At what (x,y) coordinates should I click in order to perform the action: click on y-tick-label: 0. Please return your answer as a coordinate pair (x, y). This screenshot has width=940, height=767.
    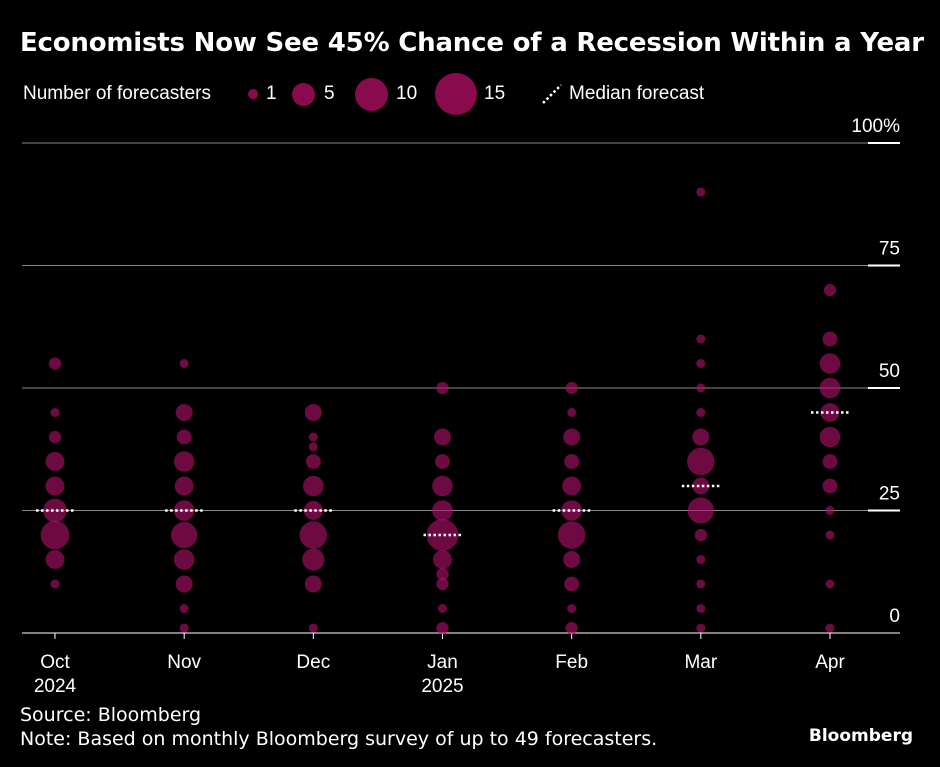
    Looking at the image, I should click on (894, 616).